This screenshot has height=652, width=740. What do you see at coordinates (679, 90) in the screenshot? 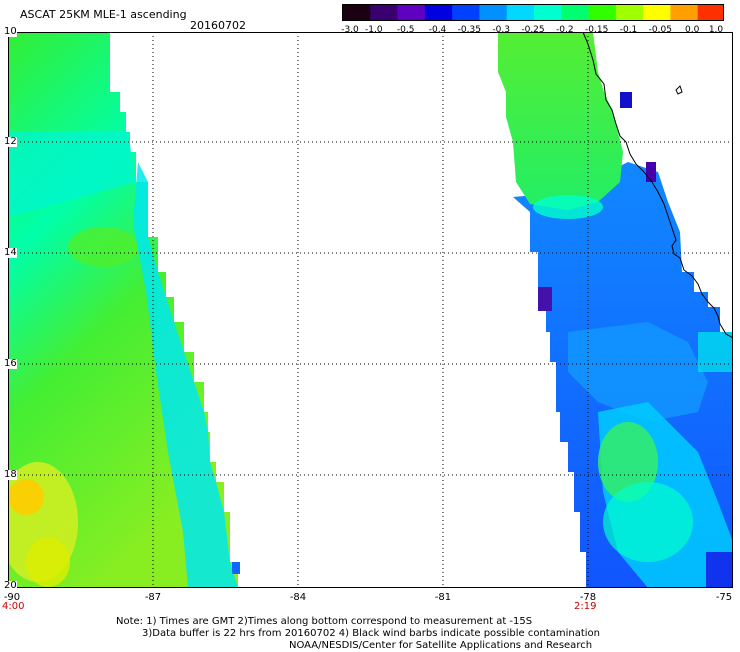
I see `island-marker` at bounding box center [679, 90].